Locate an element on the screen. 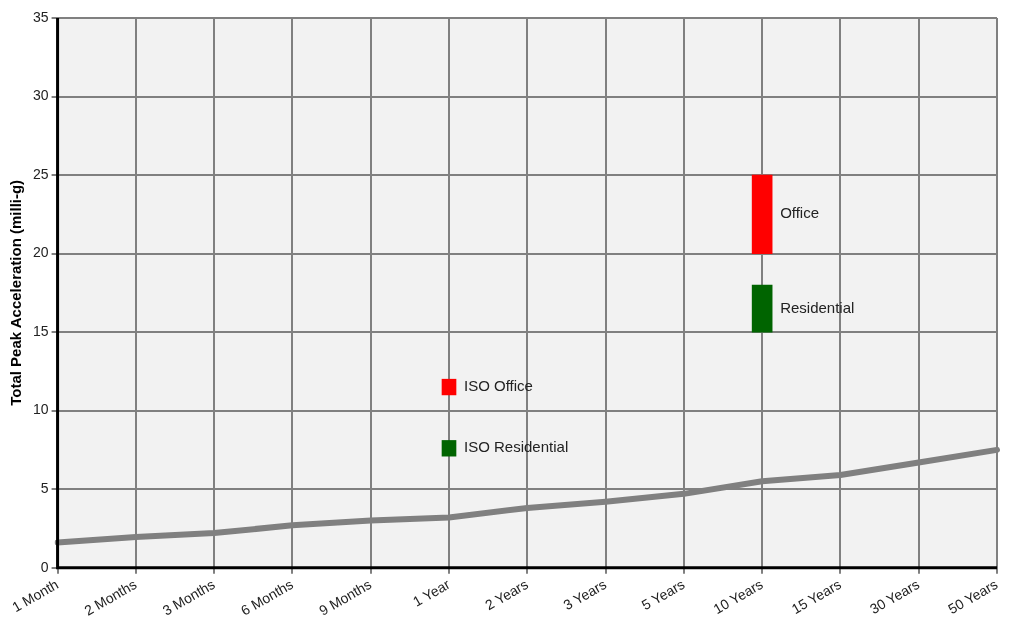 The height and width of the screenshot is (627, 1027). x-tick-label: 5 Years is located at coordinates (663, 595).